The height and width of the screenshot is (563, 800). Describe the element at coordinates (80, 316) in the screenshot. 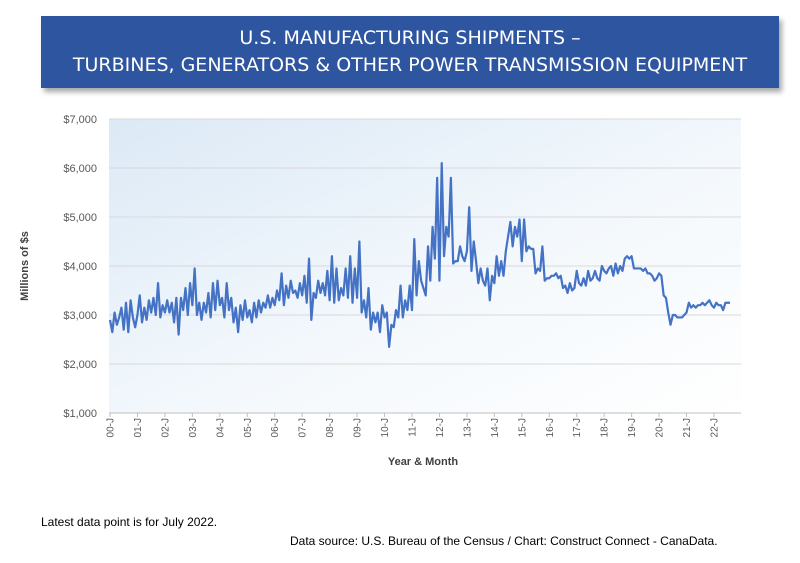

I see `y-tick-label: $3,000` at that location.